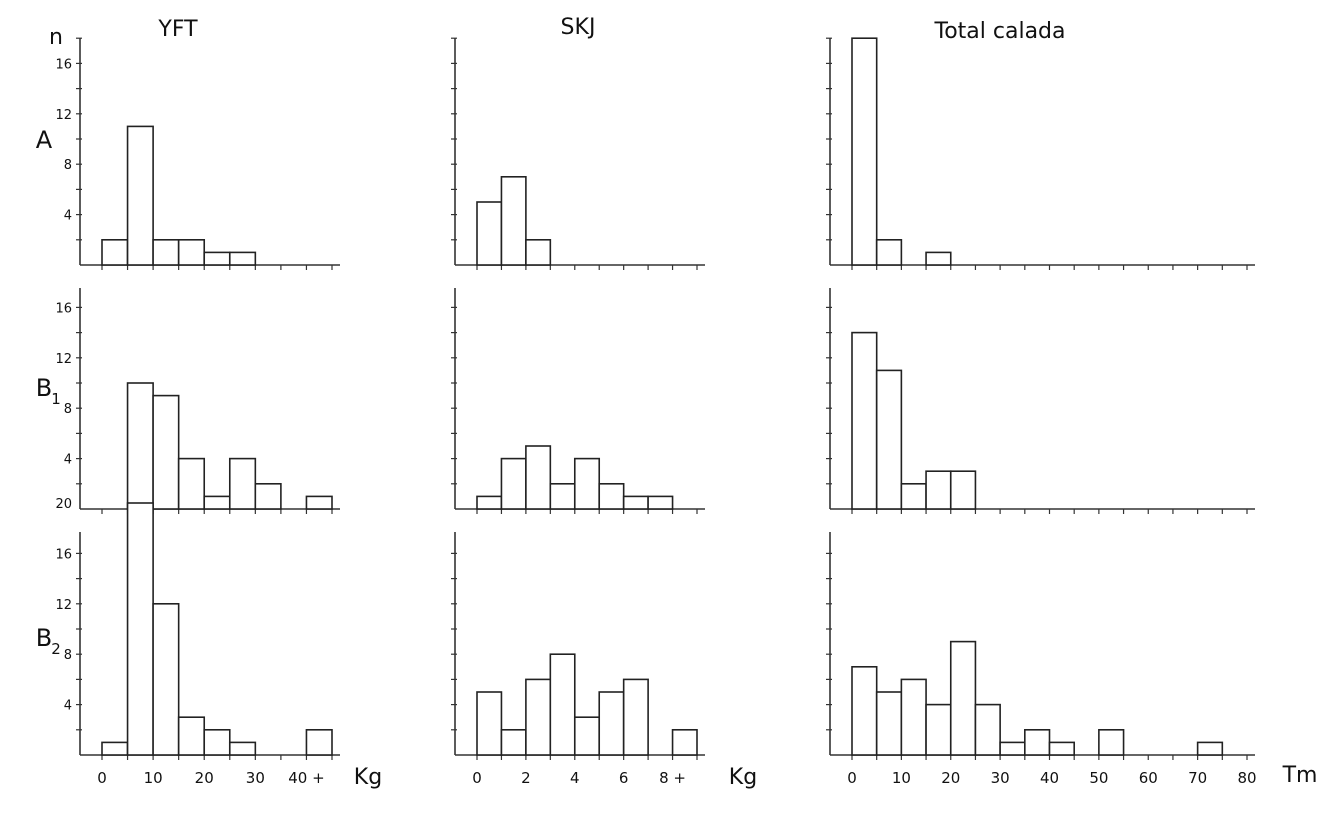 The height and width of the screenshot is (814, 1327). What do you see at coordinates (68, 216) in the screenshot?
I see `yft-a-y-tick-label: 4` at bounding box center [68, 216].